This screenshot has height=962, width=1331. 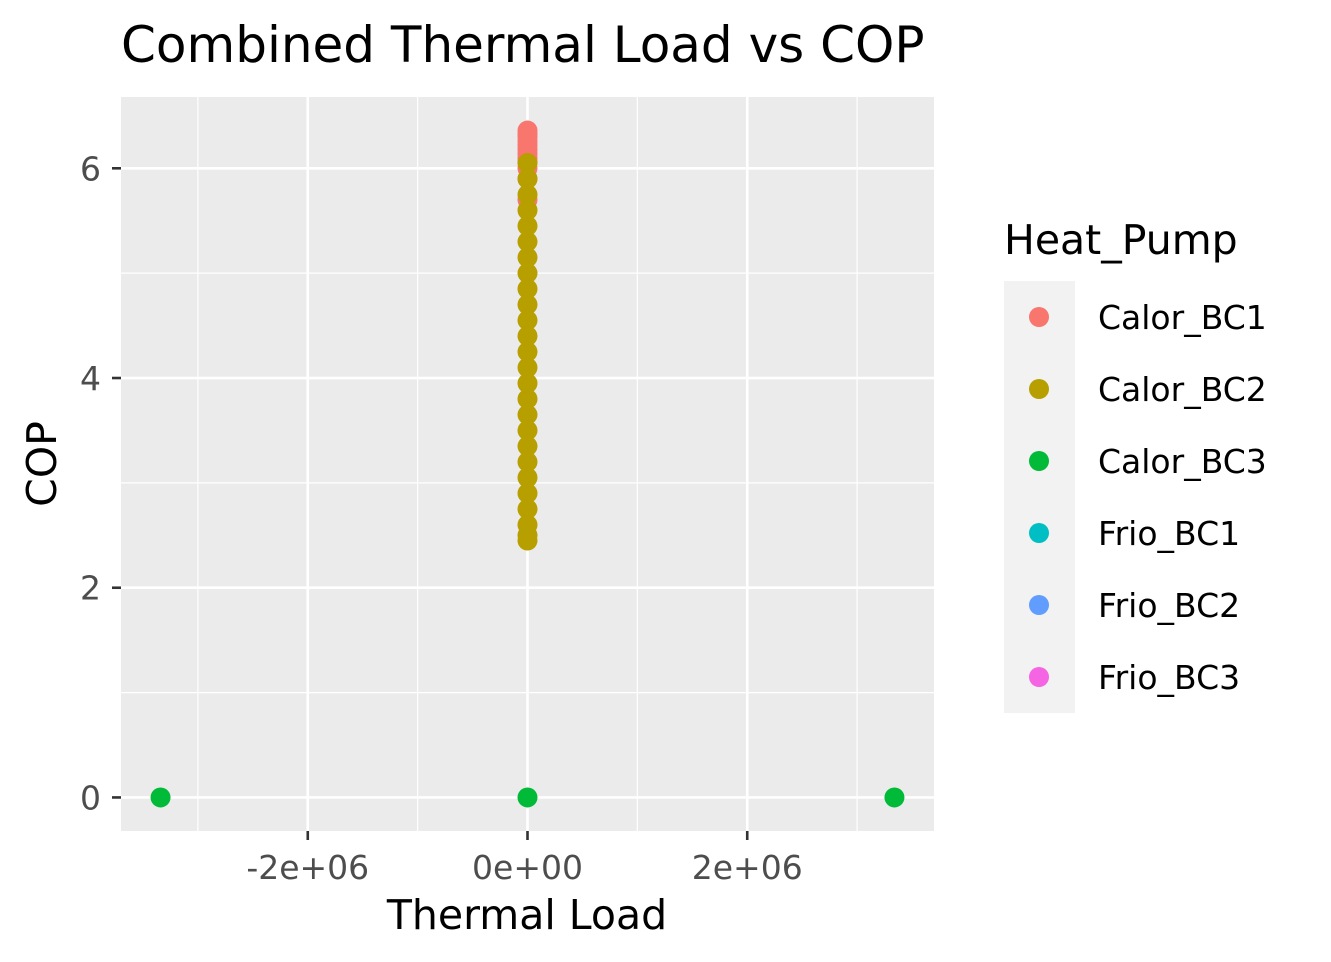 What do you see at coordinates (90, 168) in the screenshot?
I see `y-tick-label: 6` at bounding box center [90, 168].